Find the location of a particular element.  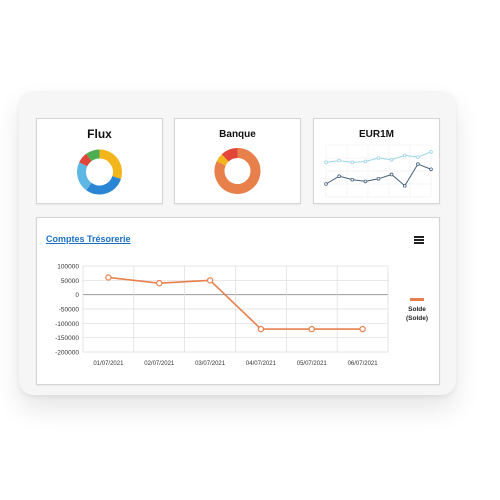

panel-title-link: Comptes Trésorerie is located at coordinates (88, 239).